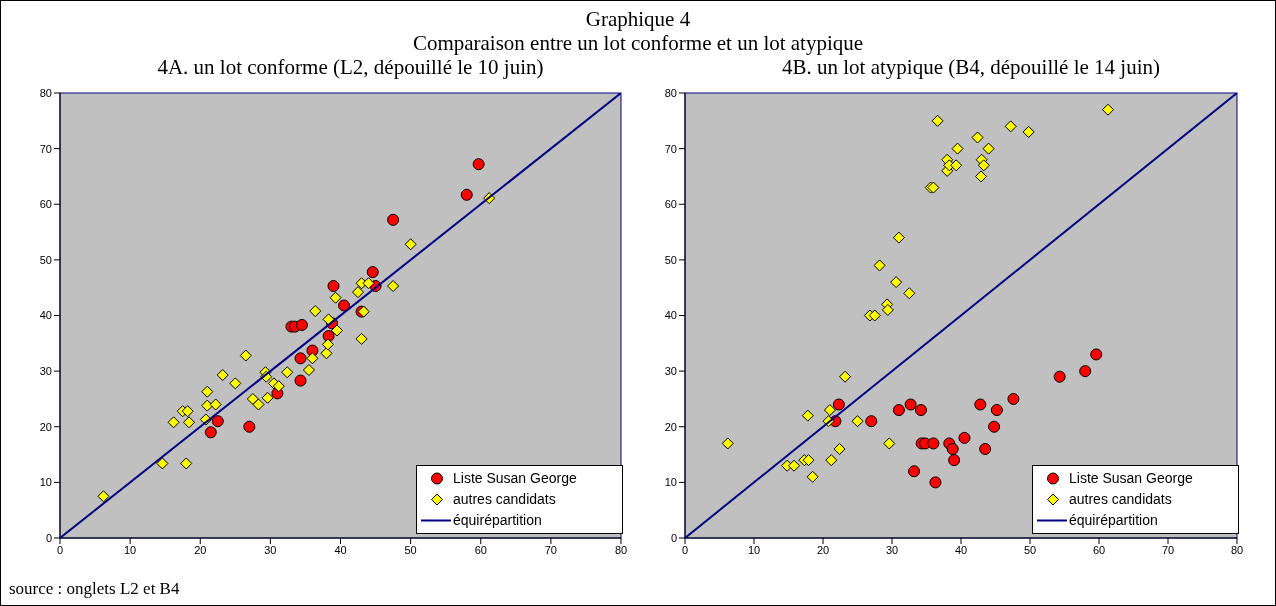 This screenshot has width=1276, height=606. Describe the element at coordinates (350, 67) in the screenshot. I see `chart-title: 4A. un lot conforme (L2, dépouillé le 10 juin)` at that location.